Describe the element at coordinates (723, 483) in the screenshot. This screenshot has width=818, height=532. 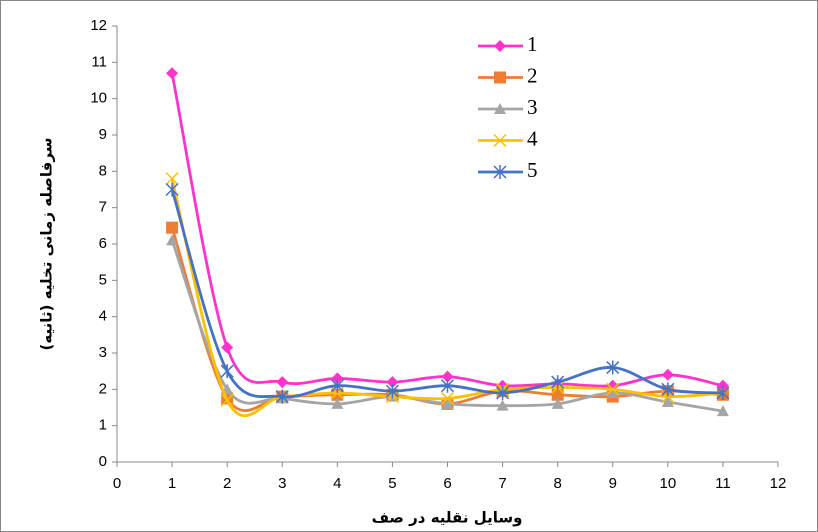
I see `x-tick-label: 11` at that location.